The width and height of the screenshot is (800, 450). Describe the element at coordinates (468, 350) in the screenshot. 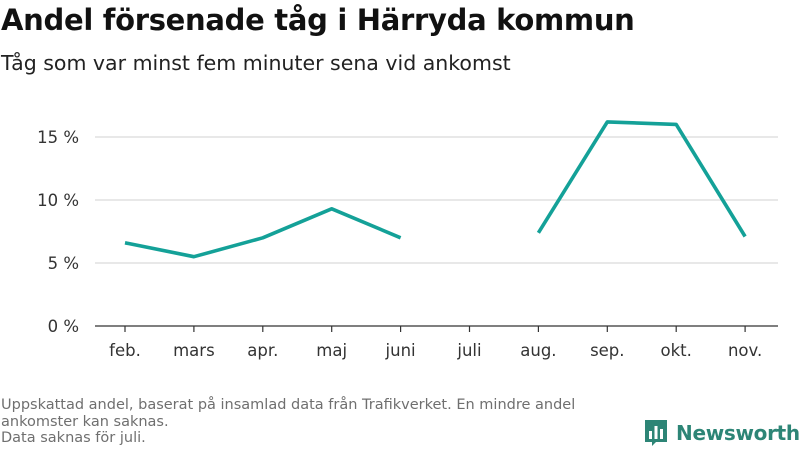

I see `x-tick-label: juli` at that location.